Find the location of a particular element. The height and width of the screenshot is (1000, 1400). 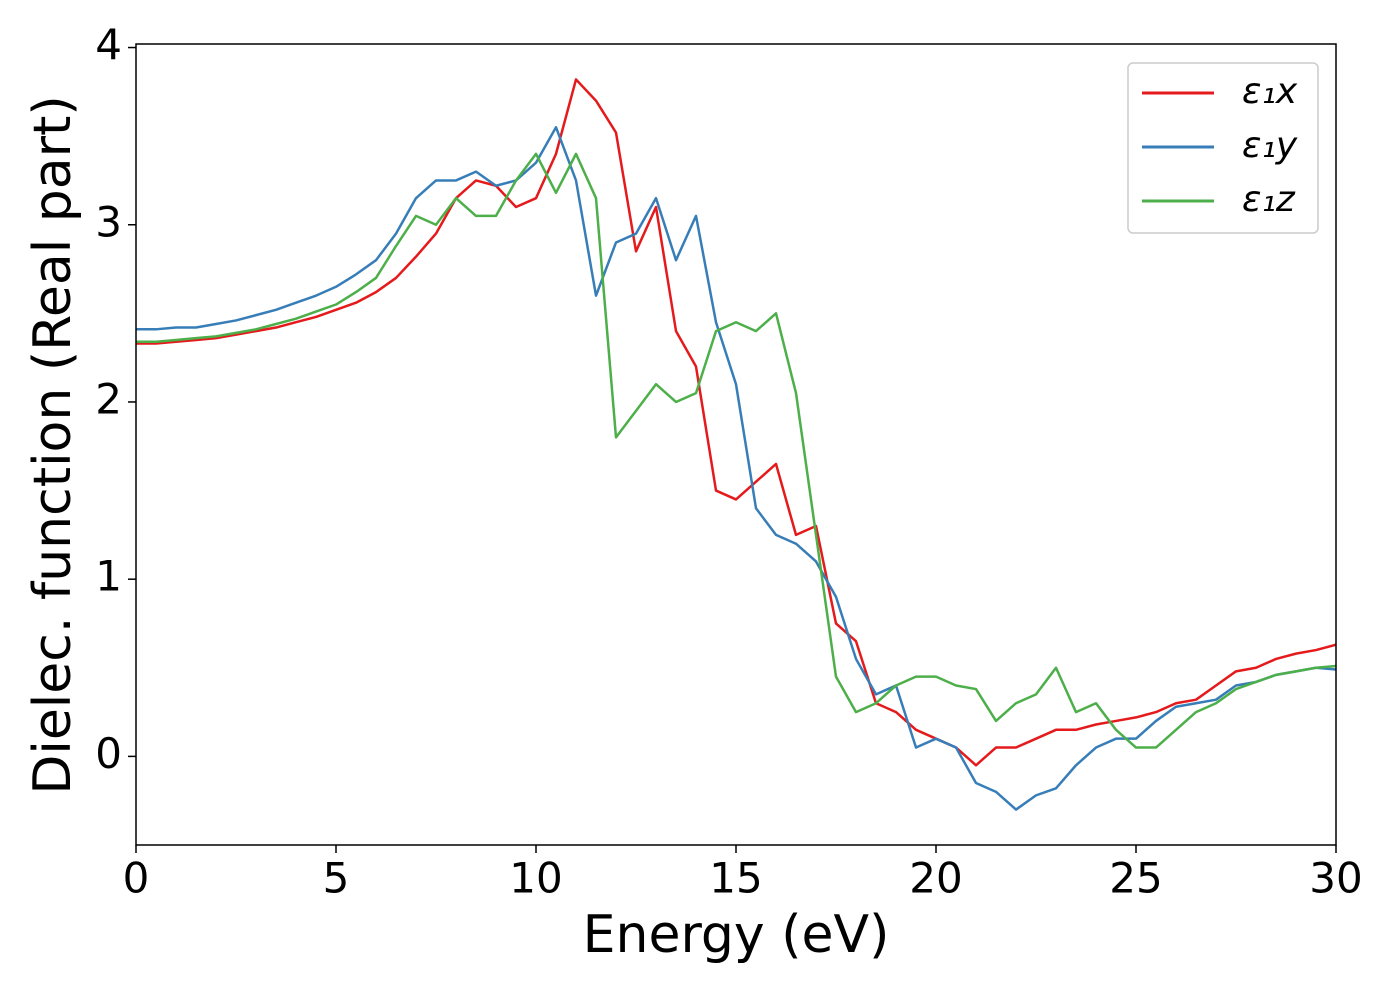

y-tick-label: 1 is located at coordinates (108, 576).